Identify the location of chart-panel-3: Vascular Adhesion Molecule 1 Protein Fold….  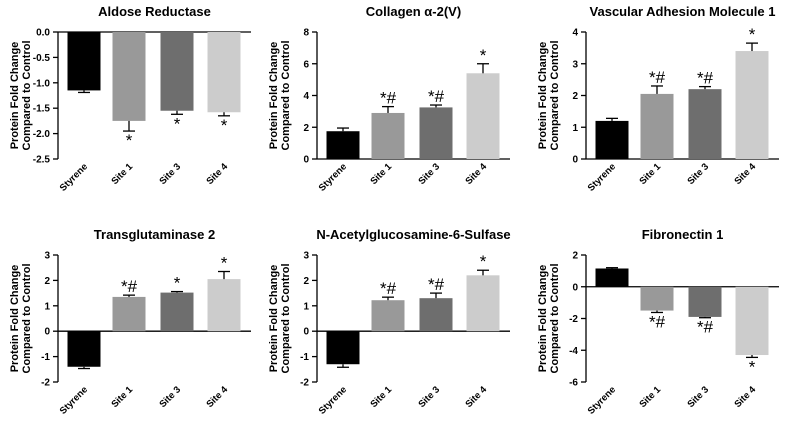
(658, 99).